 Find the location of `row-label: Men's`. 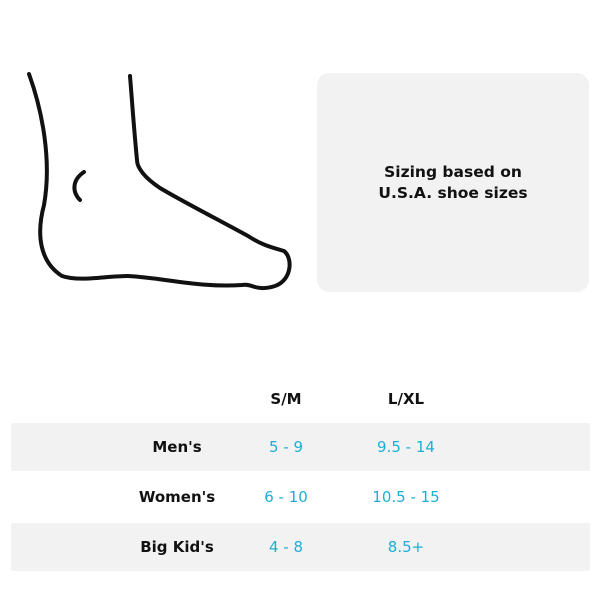

row-label: Men's is located at coordinates (177, 447).